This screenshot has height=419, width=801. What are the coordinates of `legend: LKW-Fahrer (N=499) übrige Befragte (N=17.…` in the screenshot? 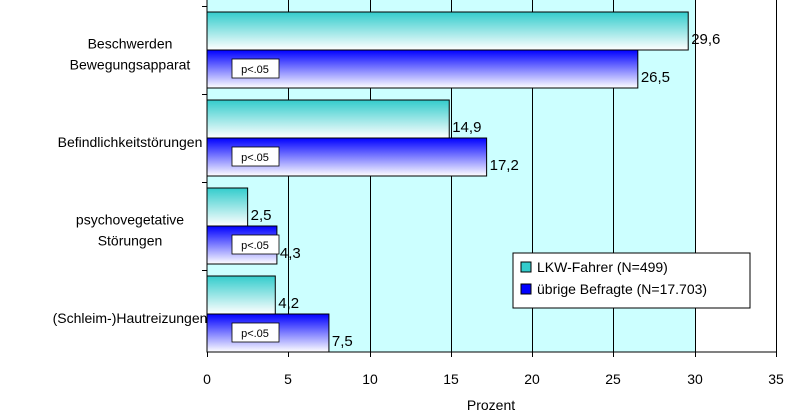 It's located at (631, 280).